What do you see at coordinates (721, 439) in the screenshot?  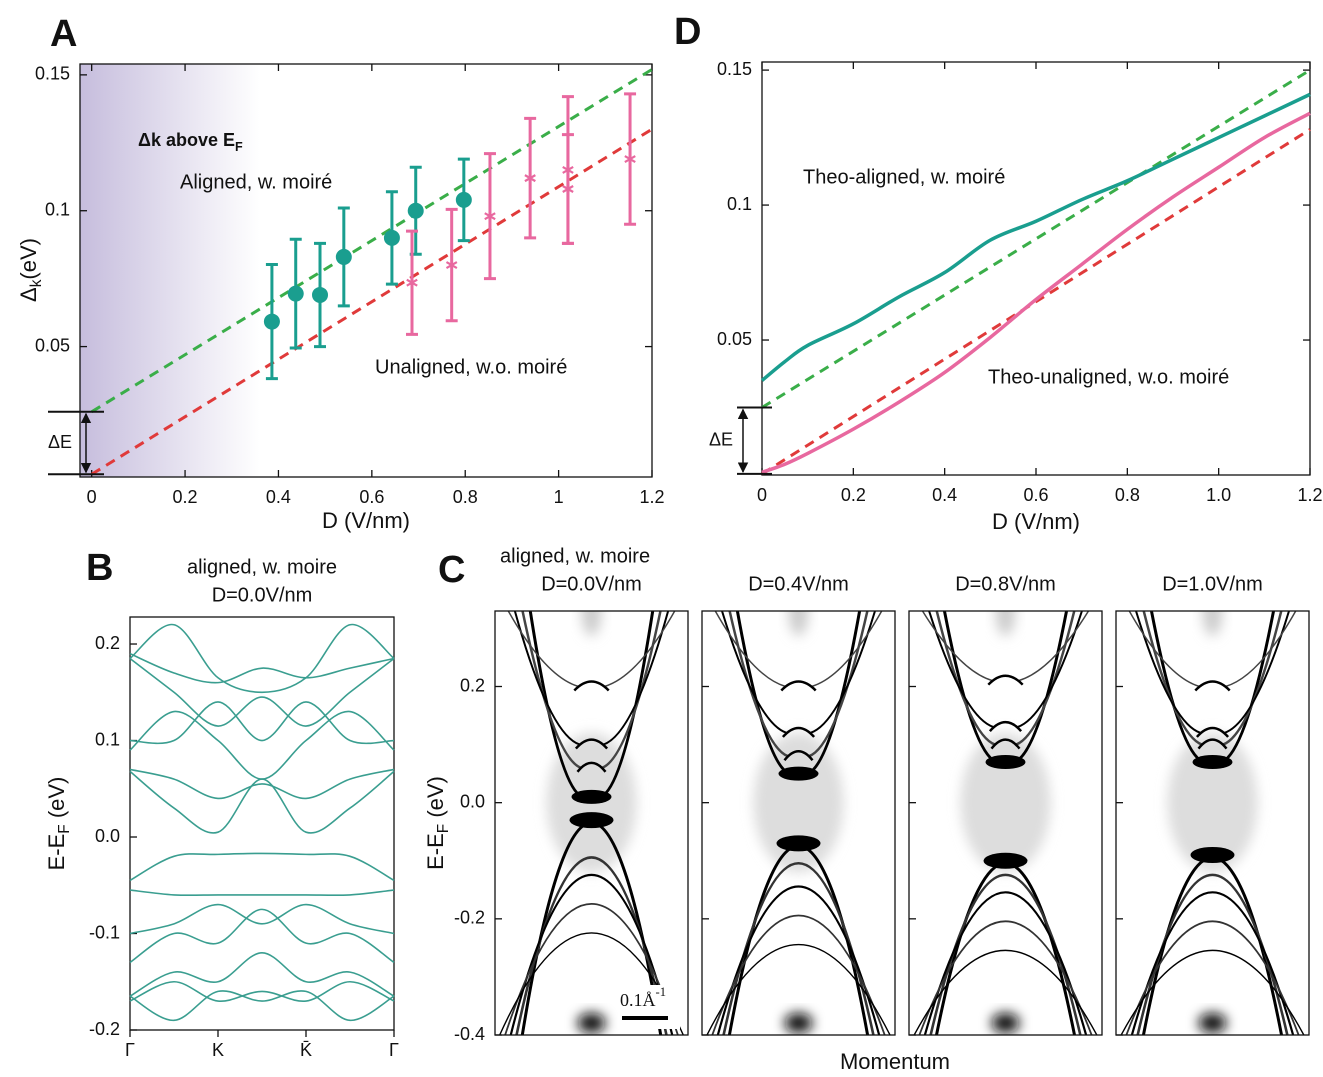 I see `delta-label: ΔE` at bounding box center [721, 439].